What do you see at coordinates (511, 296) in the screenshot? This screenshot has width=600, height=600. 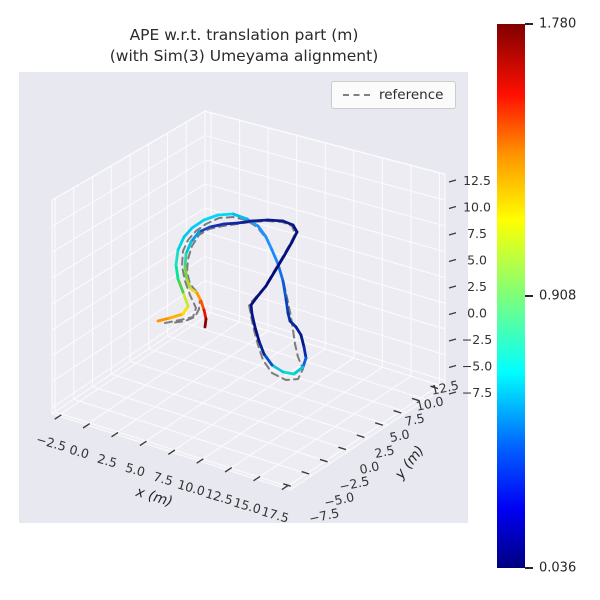 I see `colorbar` at bounding box center [511, 296].